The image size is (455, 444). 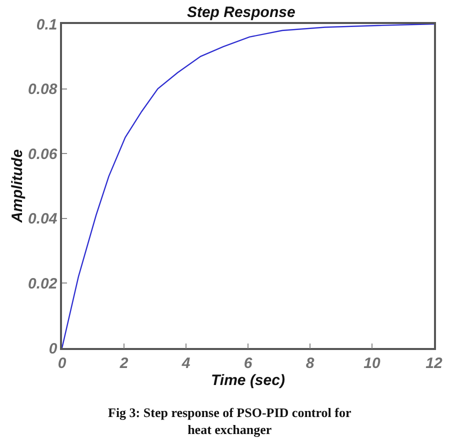 What do you see at coordinates (310, 363) in the screenshot?
I see `x-tick-label: 8` at bounding box center [310, 363].